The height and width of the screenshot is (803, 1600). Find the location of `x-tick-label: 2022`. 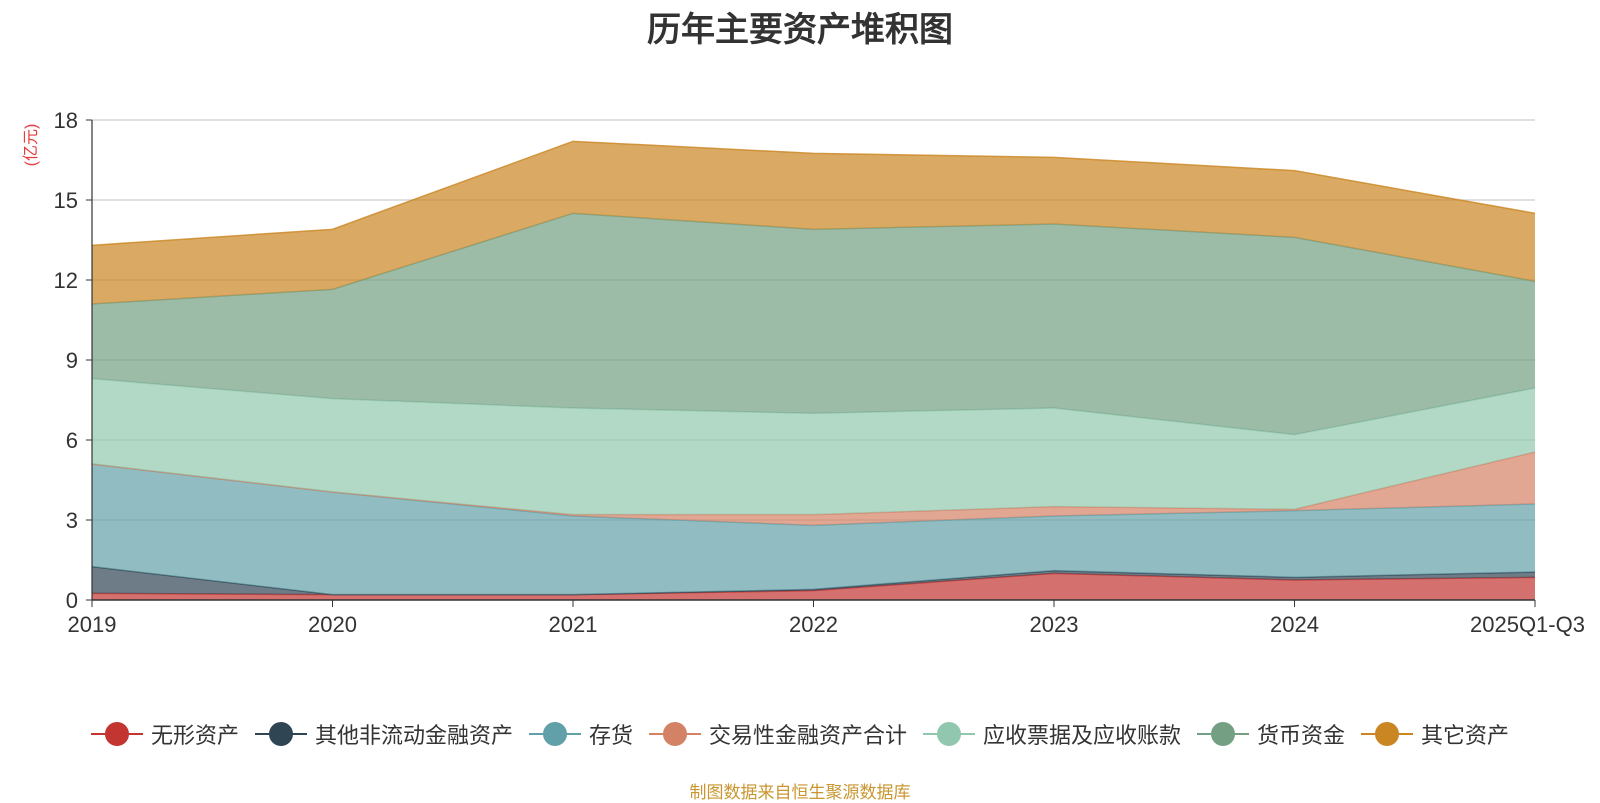

x-tick-label: 2022 is located at coordinates (813, 624).